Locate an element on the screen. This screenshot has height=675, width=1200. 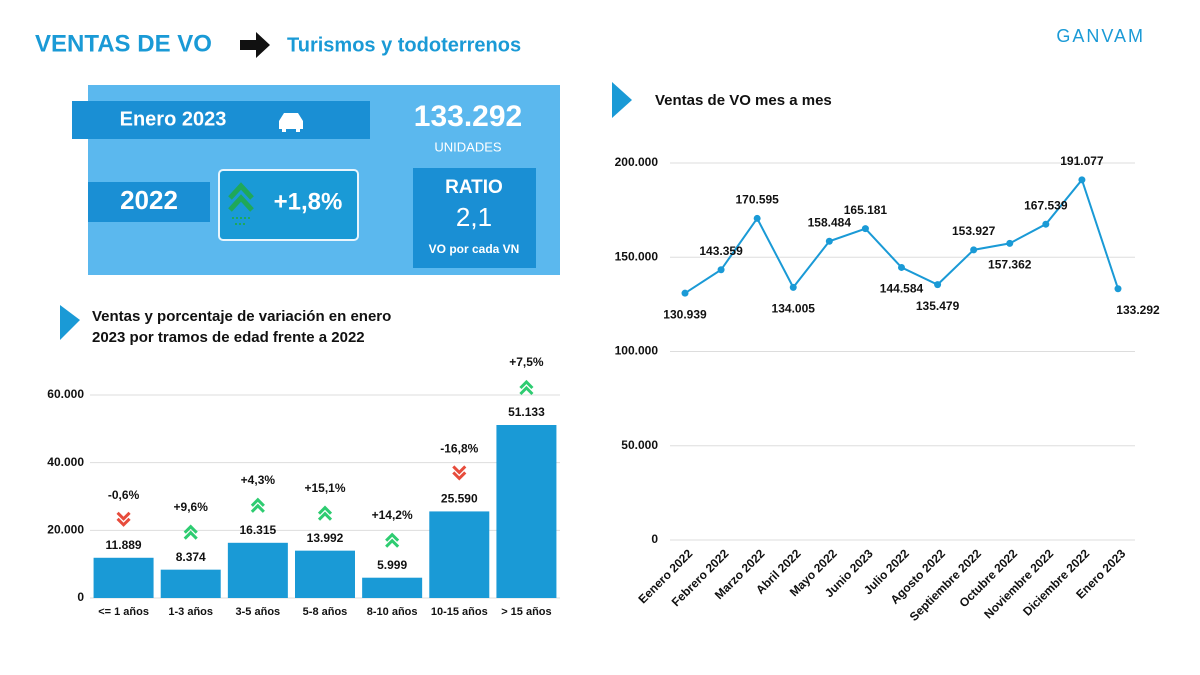
value-label: 11.889 is located at coordinates (124, 545).